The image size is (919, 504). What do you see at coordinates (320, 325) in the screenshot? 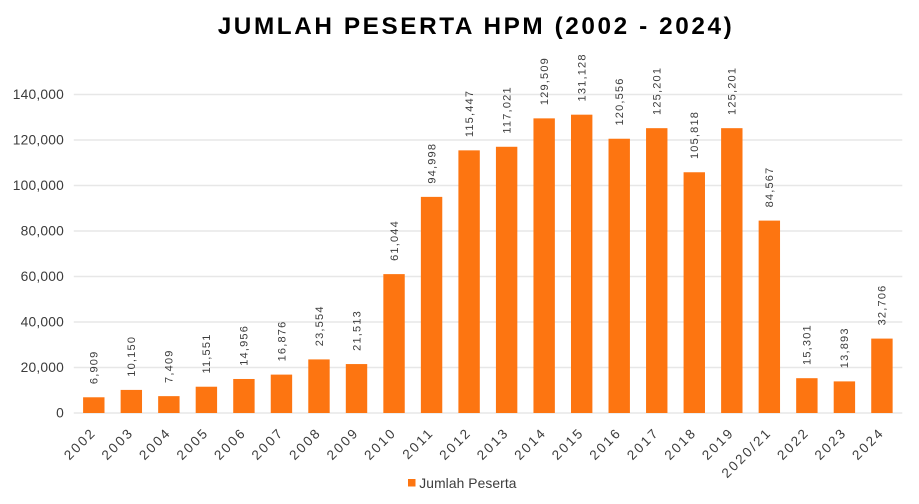
I see `svg-text: 23,554` at bounding box center [320, 325].